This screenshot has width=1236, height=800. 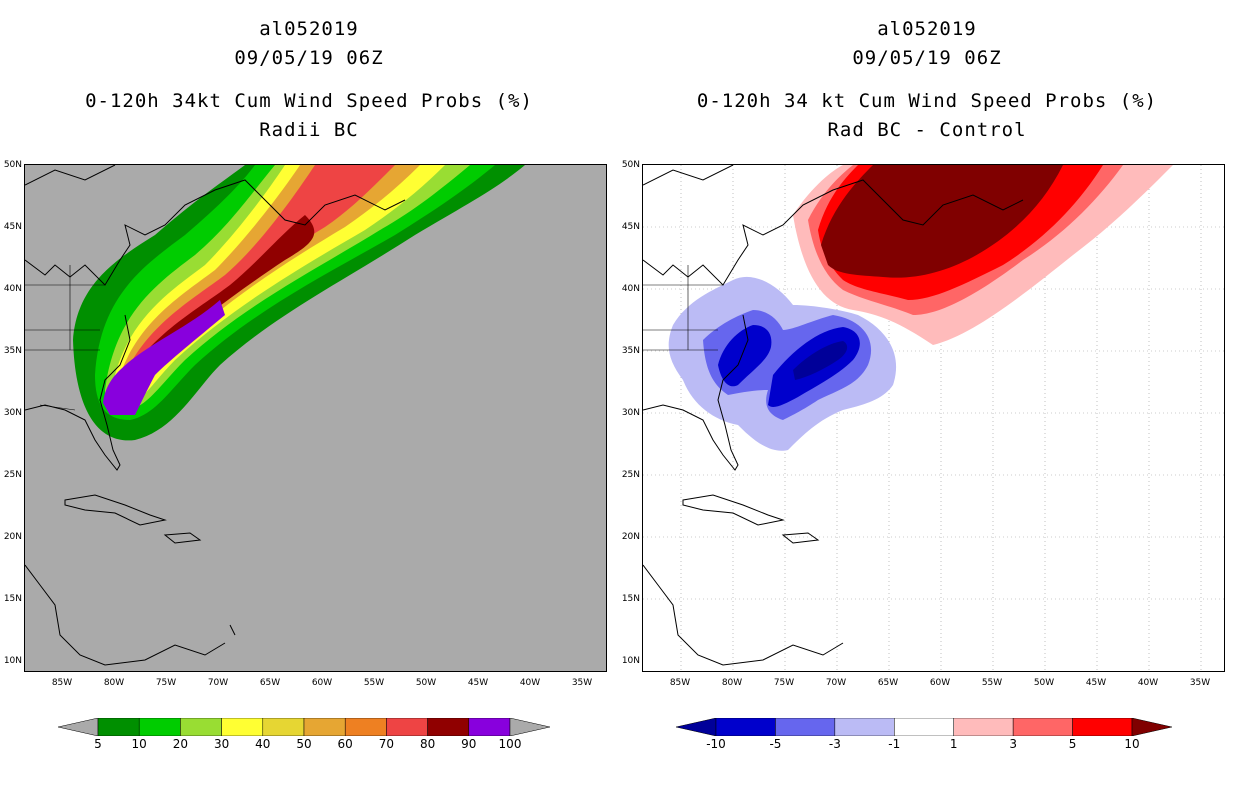 I want to click on colorbar-label: 20, so click(x=180, y=744).